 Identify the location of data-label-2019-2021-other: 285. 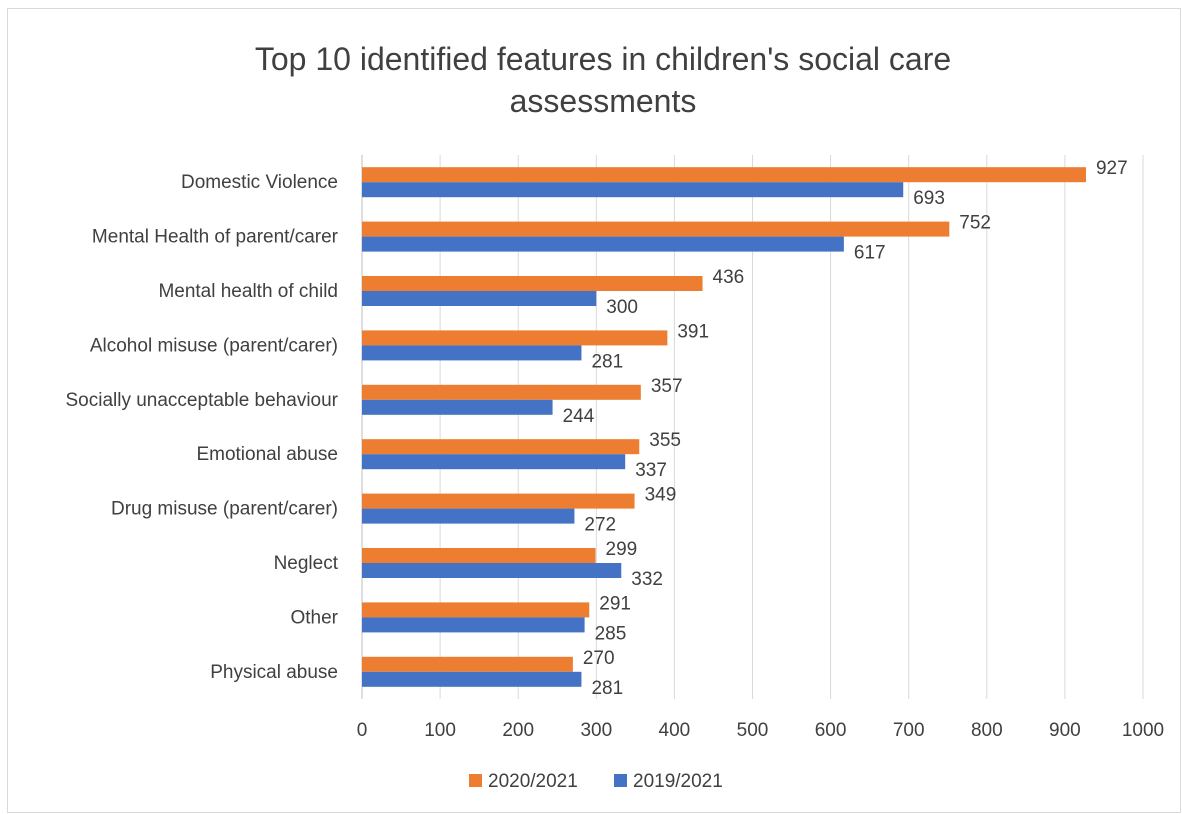
(611, 633).